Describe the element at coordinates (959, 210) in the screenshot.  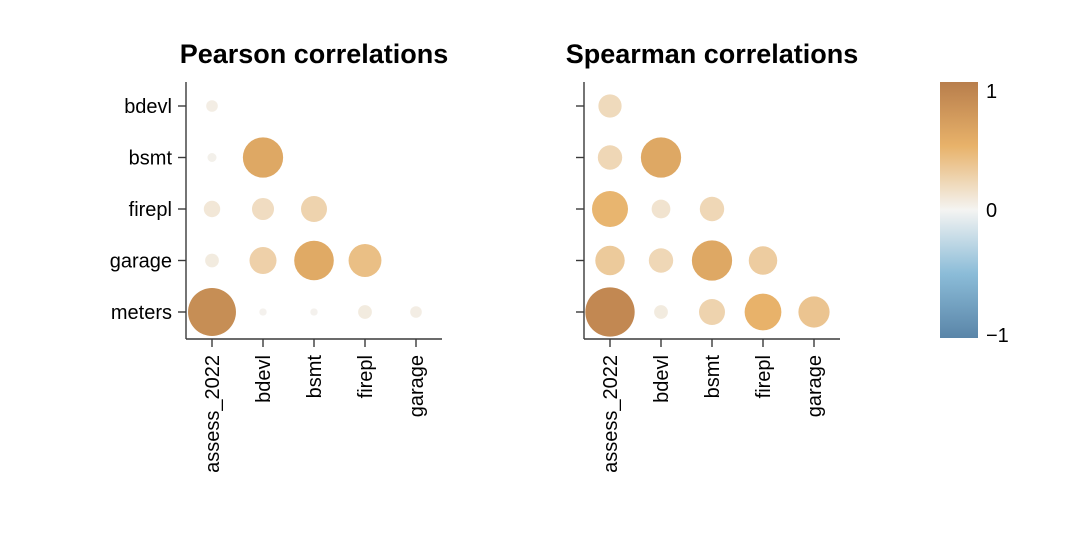
I see `colorbar` at that location.